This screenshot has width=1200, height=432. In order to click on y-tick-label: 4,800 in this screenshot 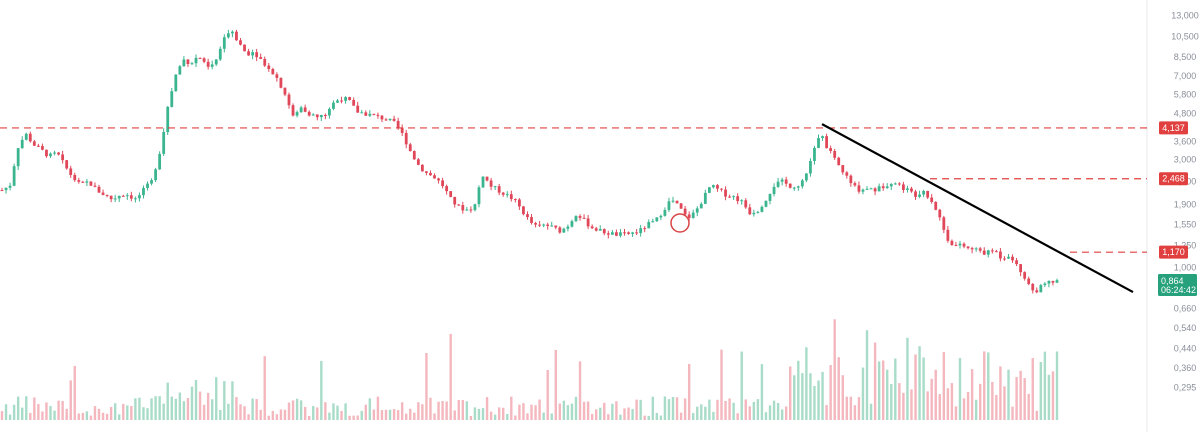, I will do `click(1185, 113)`.